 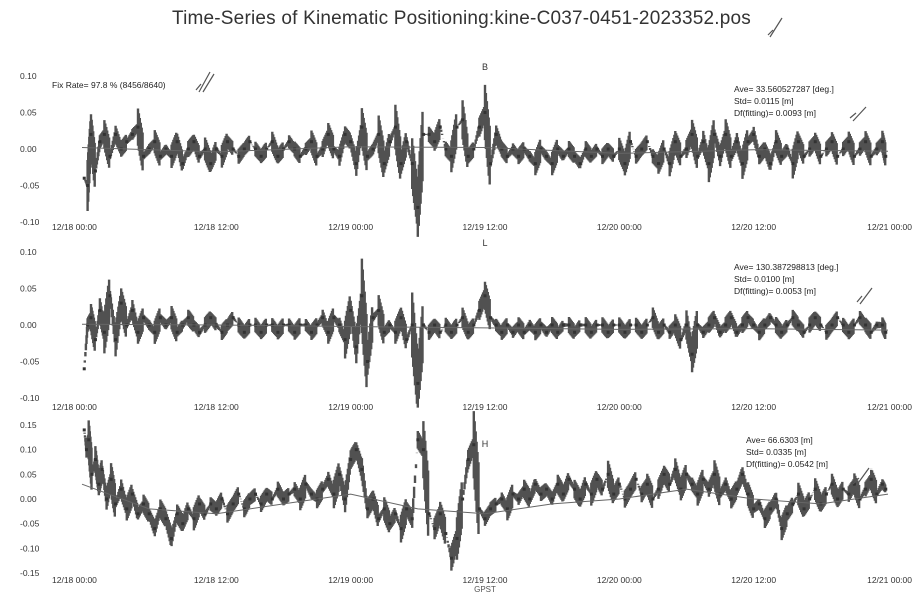 I want to click on x-tick-label: 12/20 12:00, so click(x=753, y=227).